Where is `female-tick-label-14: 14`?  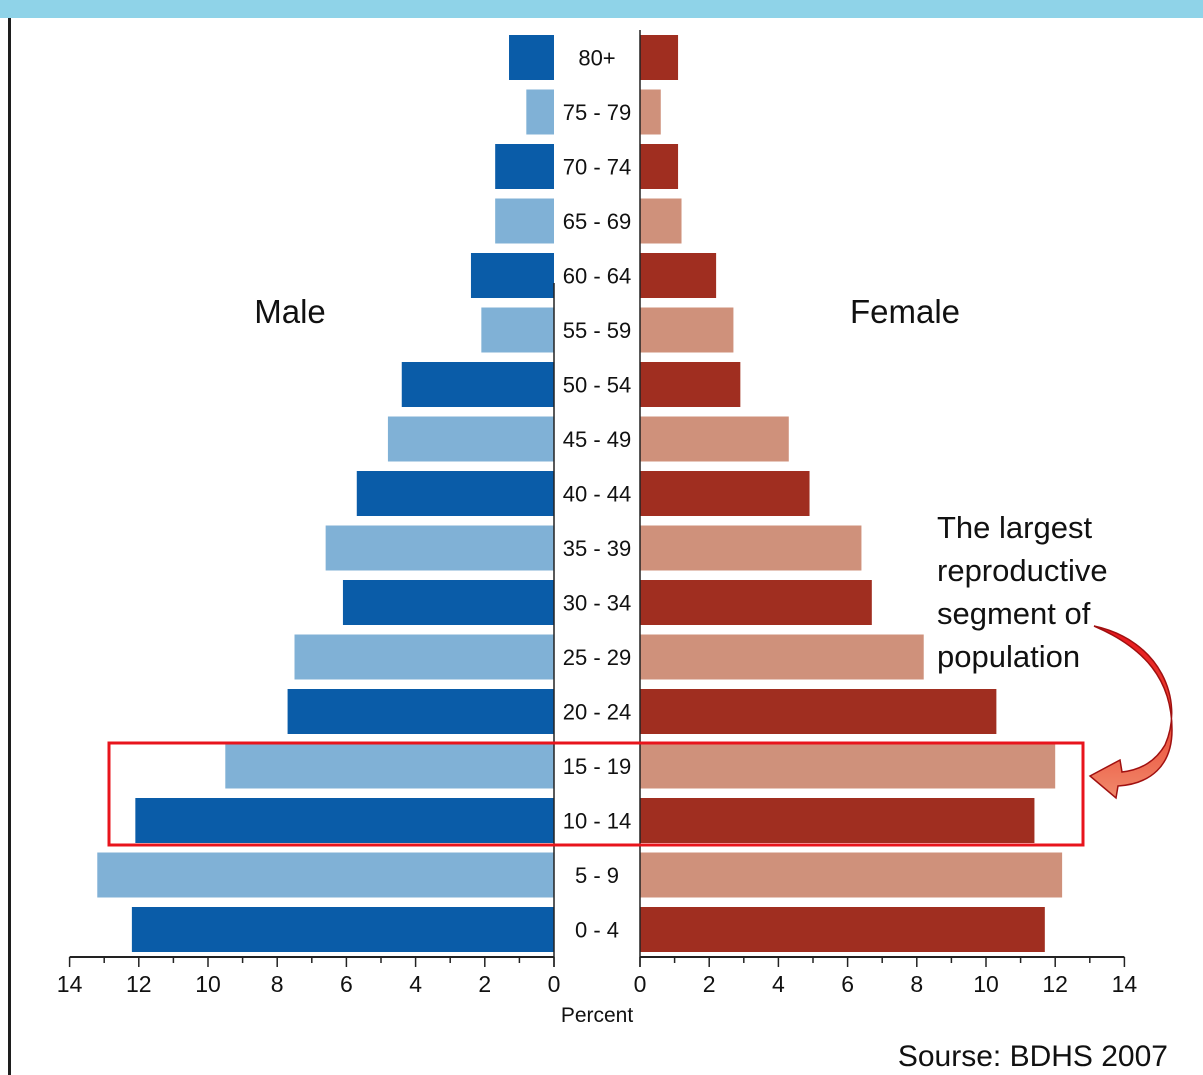 female-tick-label-14: 14 is located at coordinates (1125, 984).